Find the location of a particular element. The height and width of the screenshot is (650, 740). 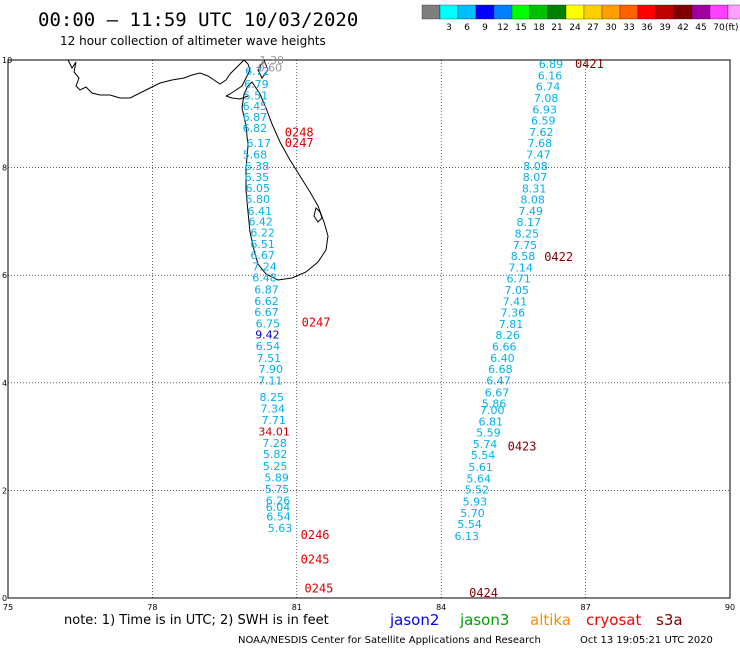

swh-value: 8.26 is located at coordinates (507, 335).